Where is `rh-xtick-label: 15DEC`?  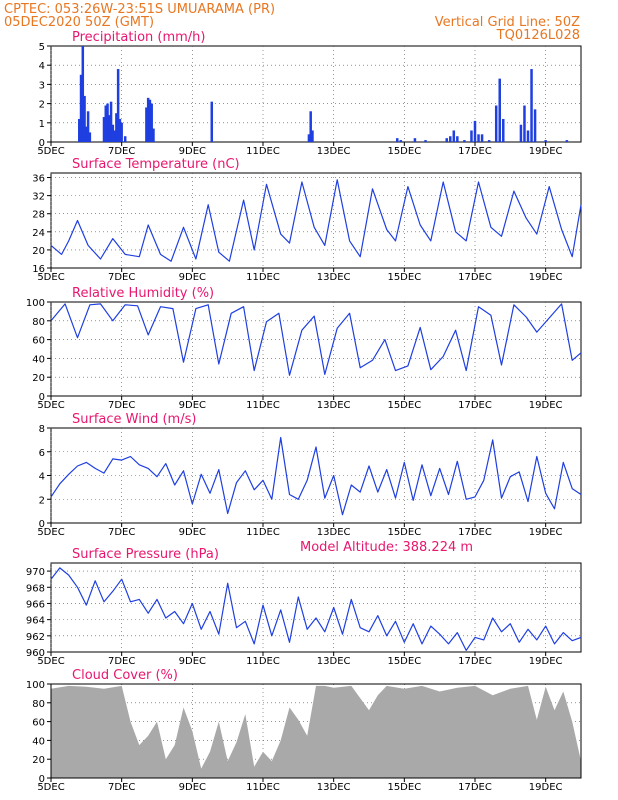 rh-xtick-label: 15DEC is located at coordinates (404, 405).